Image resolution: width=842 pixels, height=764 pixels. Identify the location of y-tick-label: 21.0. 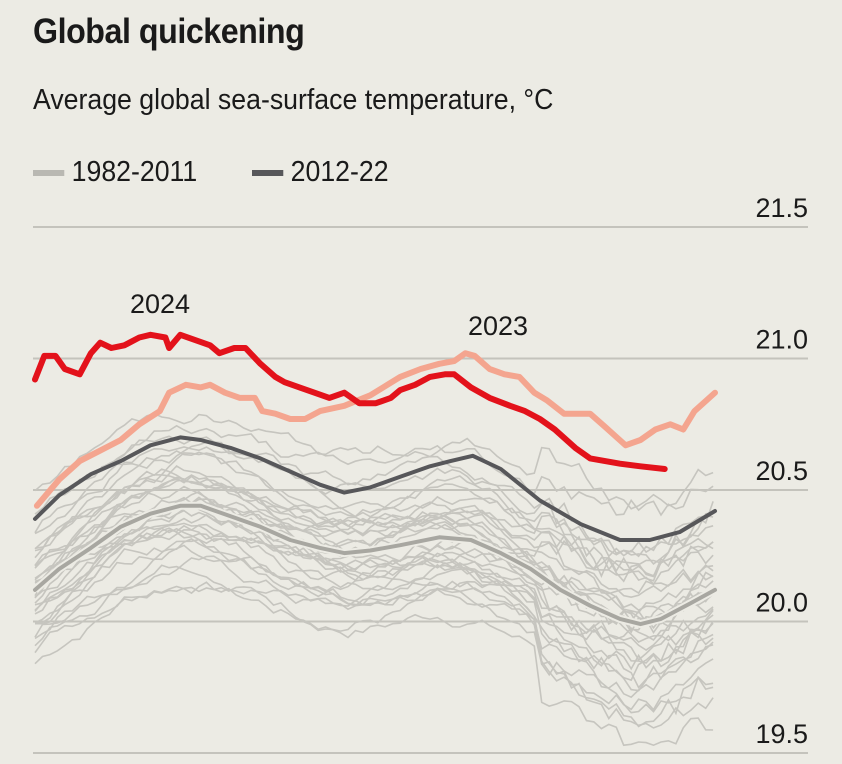
(781, 340).